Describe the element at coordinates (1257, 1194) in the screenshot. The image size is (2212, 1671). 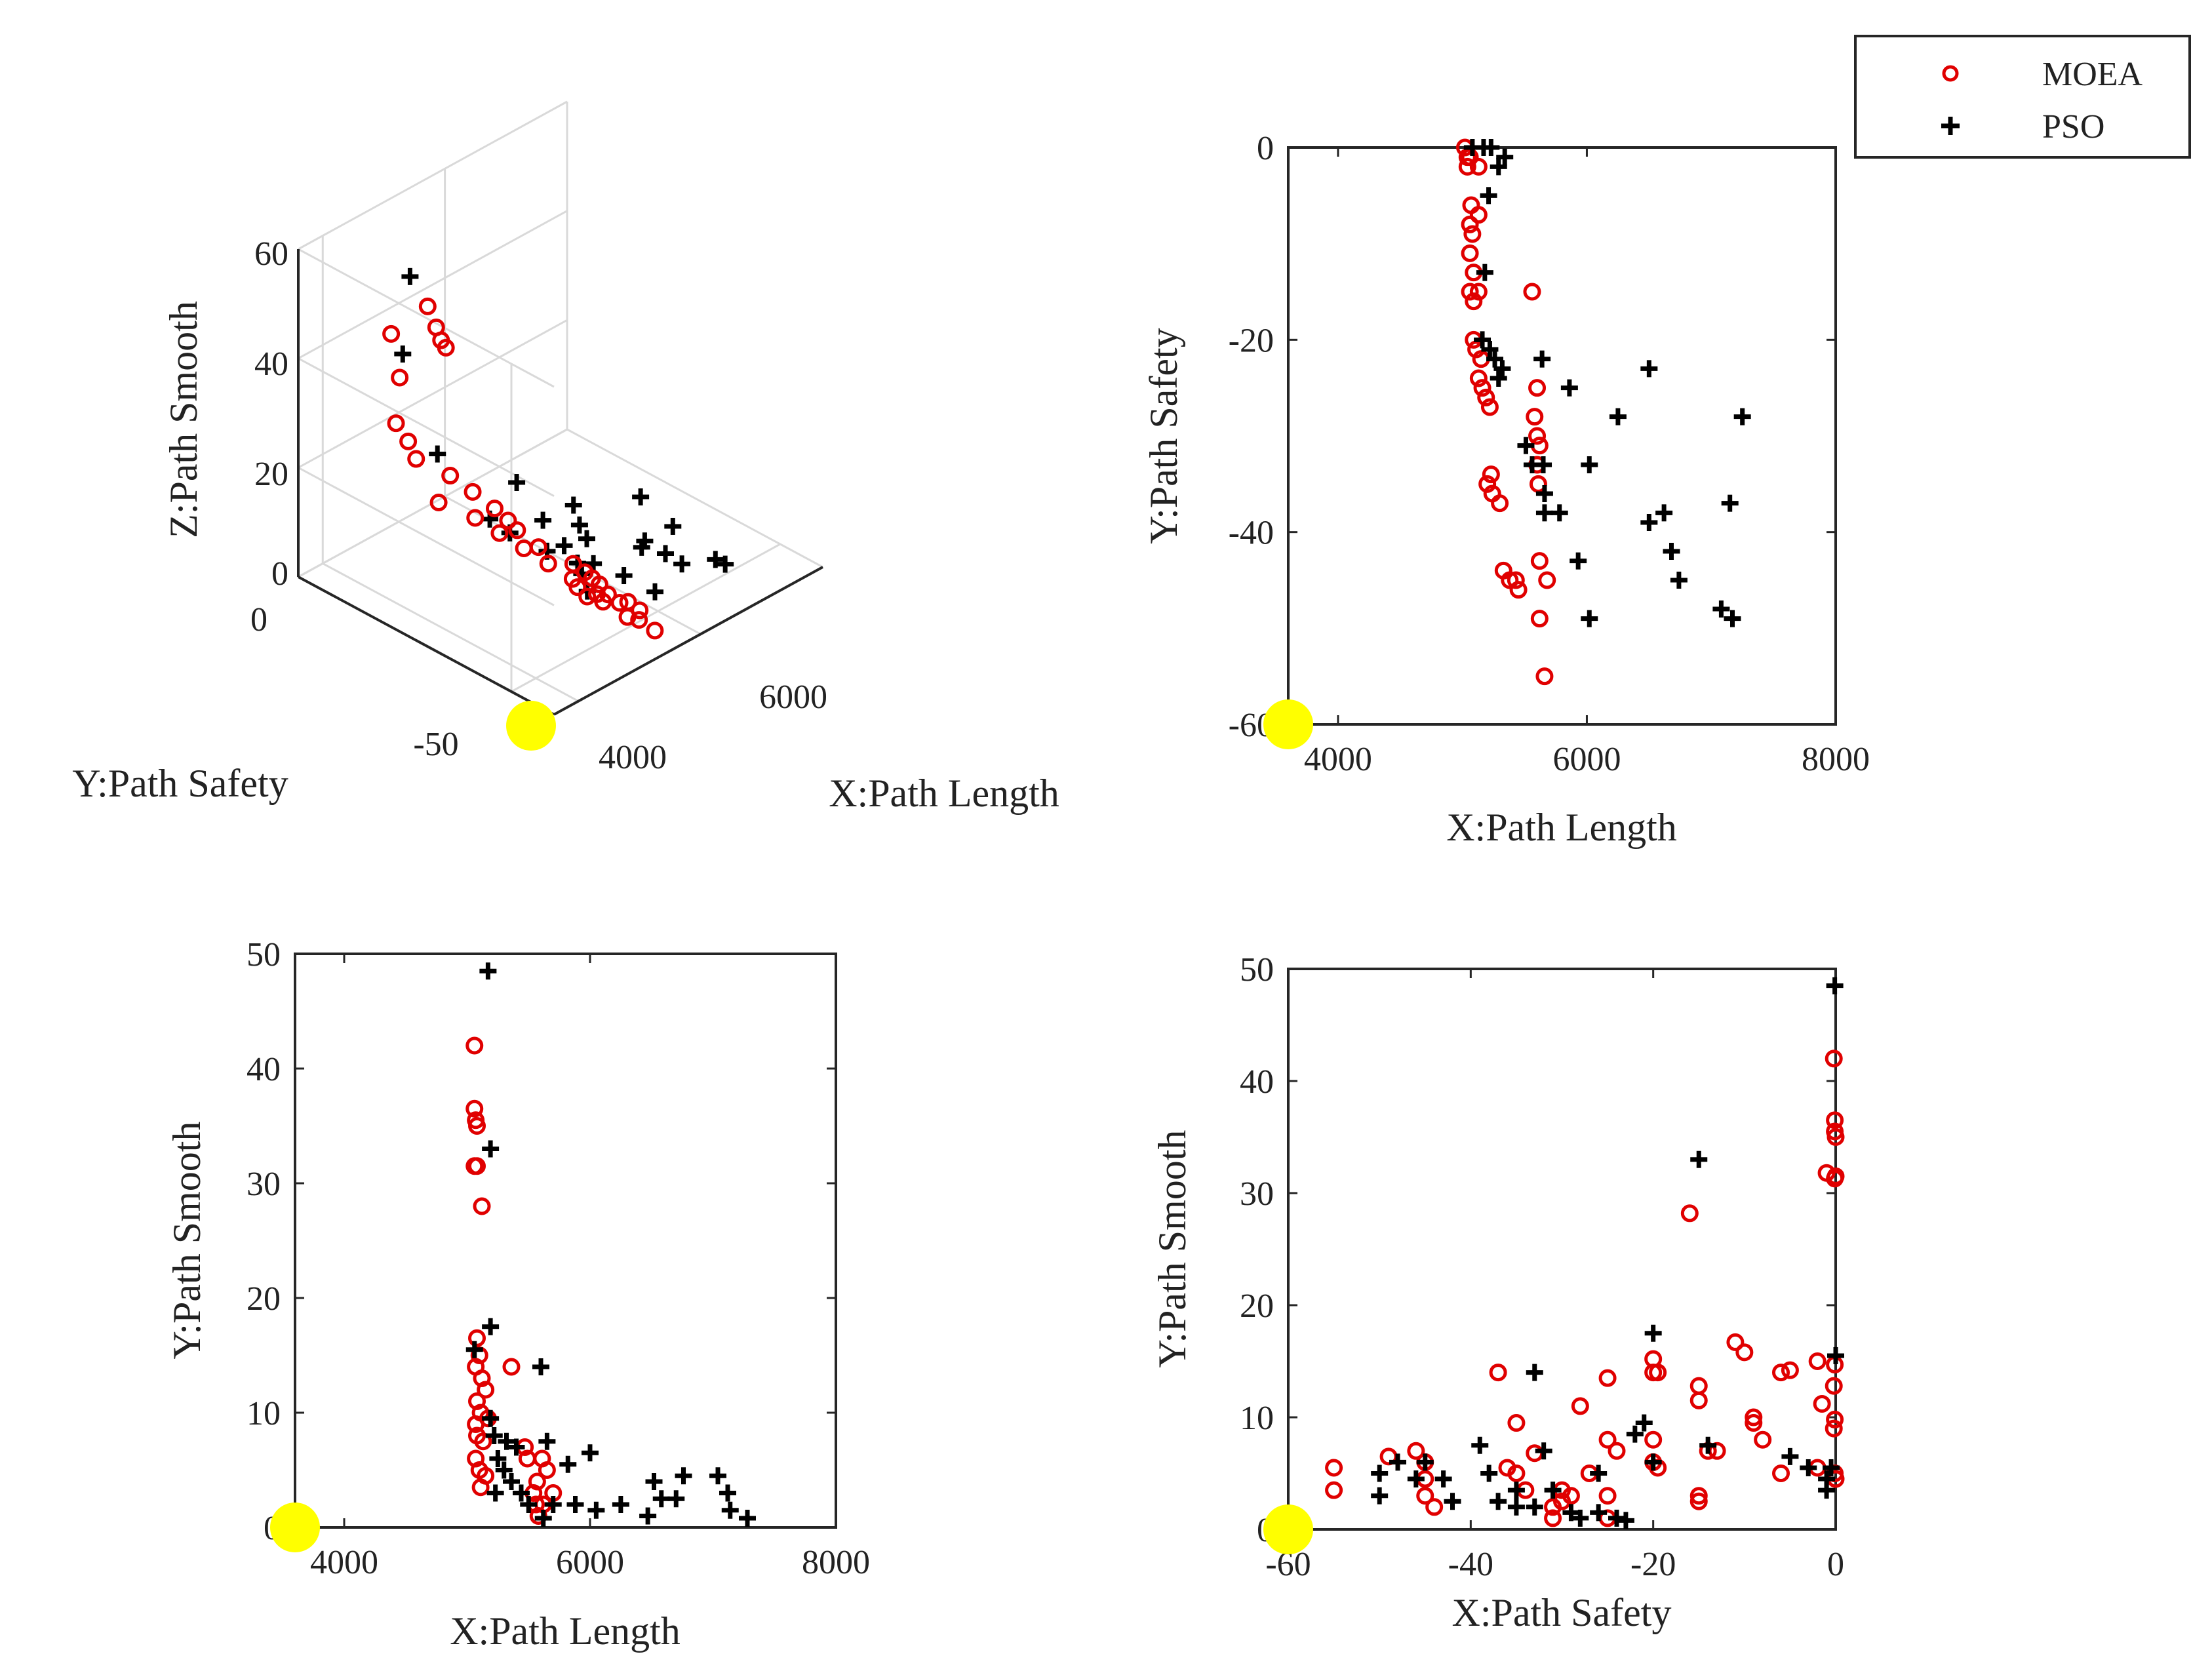
I see `subplot-safety-vs-smooth-ytick: 30` at that location.